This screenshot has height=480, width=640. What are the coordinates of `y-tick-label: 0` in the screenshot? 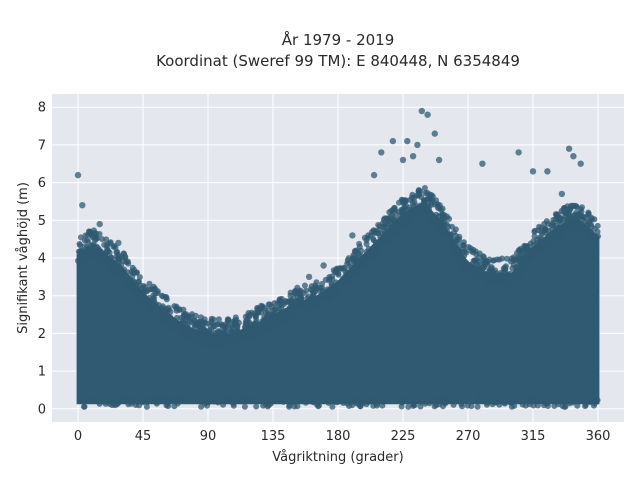 It's located at (42, 409).